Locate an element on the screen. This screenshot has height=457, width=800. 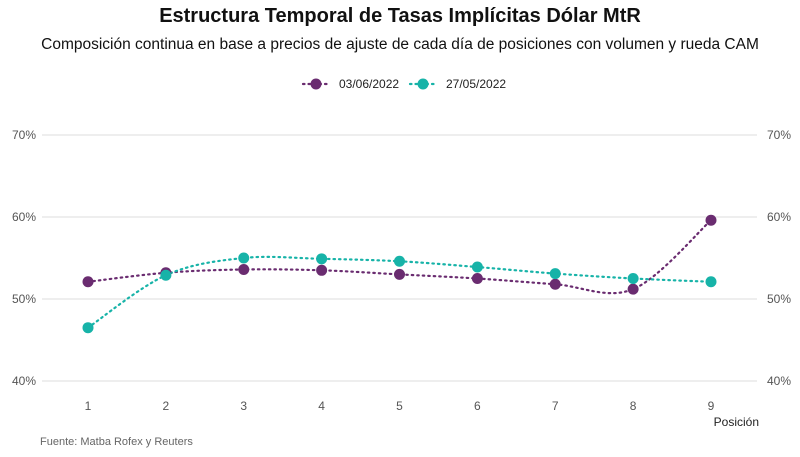
y-tick-label-right: 60% is located at coordinates (779, 217).